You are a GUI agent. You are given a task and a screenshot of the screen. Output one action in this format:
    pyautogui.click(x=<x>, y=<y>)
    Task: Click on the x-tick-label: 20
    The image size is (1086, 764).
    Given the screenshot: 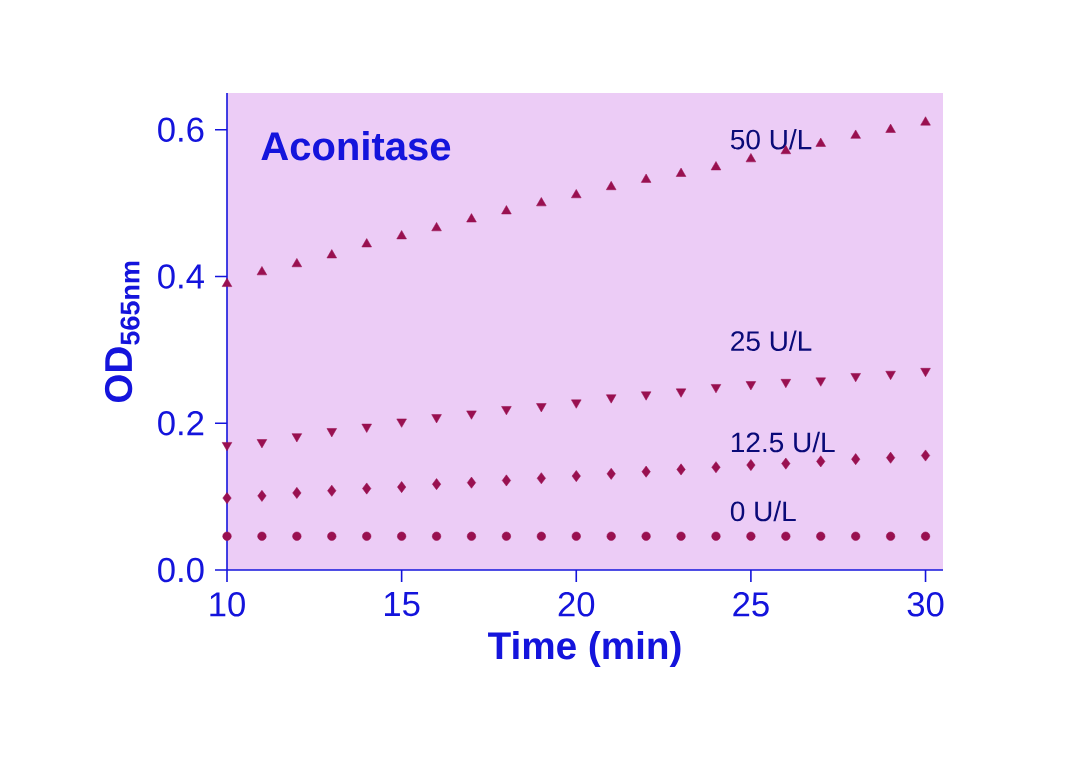 What is the action you would take?
    pyautogui.click(x=576, y=604)
    